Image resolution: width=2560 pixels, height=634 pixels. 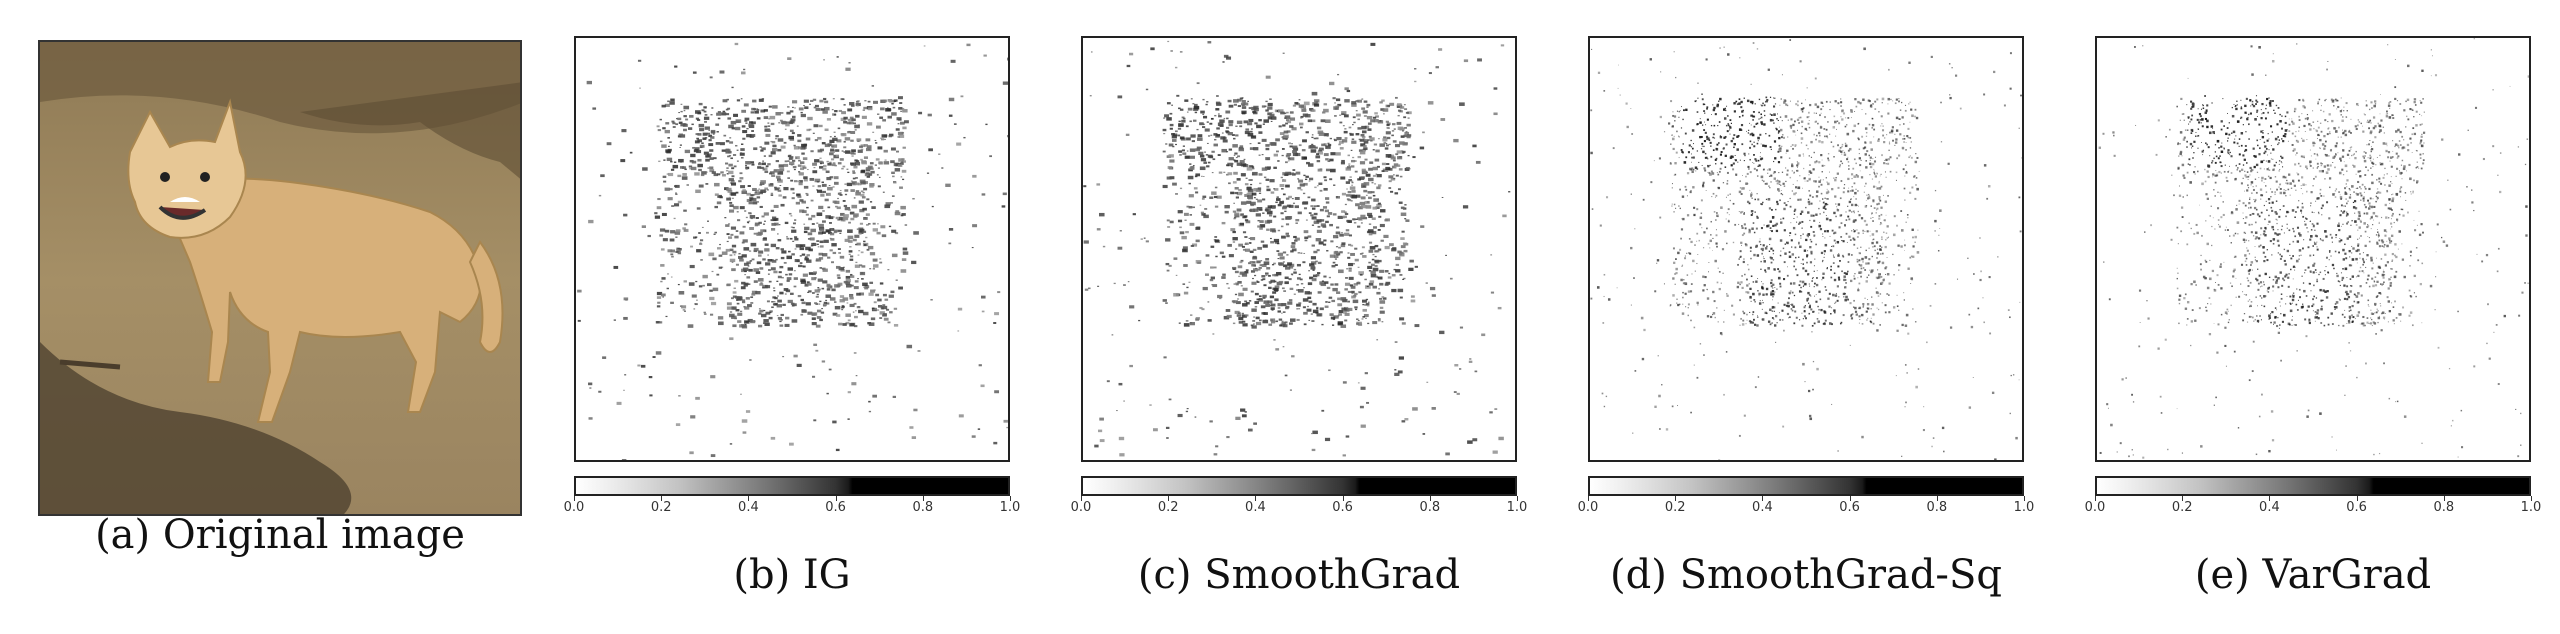 What do you see at coordinates (280, 535) in the screenshot?
I see `caption-a: (a) Original image` at bounding box center [280, 535].